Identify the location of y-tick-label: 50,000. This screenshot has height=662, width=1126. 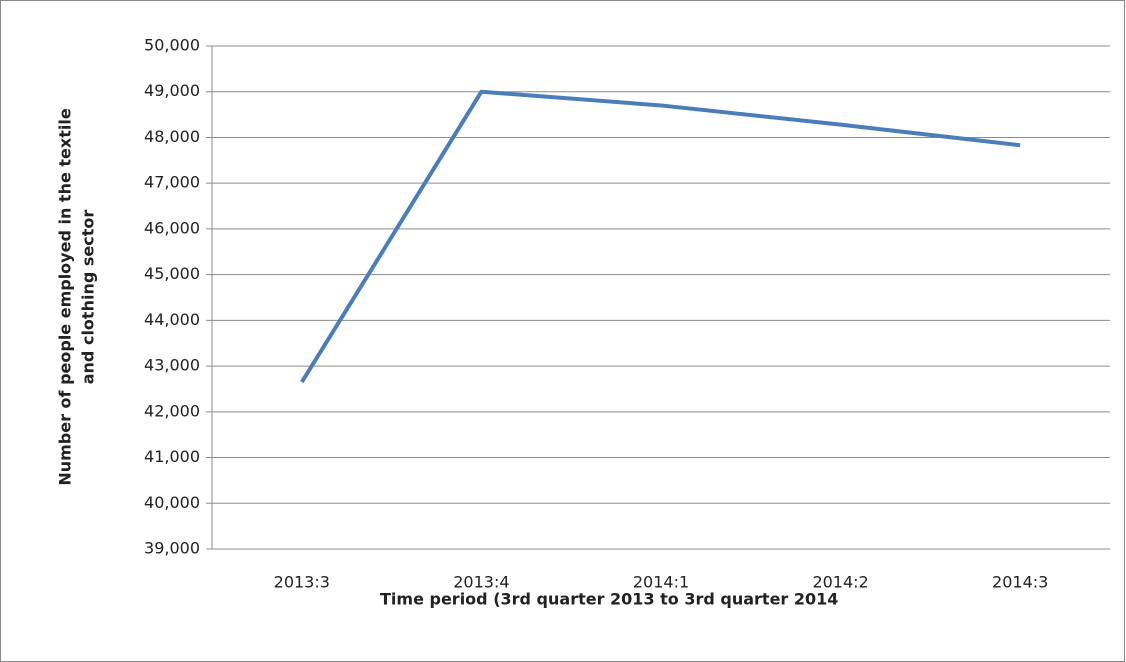
(172, 45).